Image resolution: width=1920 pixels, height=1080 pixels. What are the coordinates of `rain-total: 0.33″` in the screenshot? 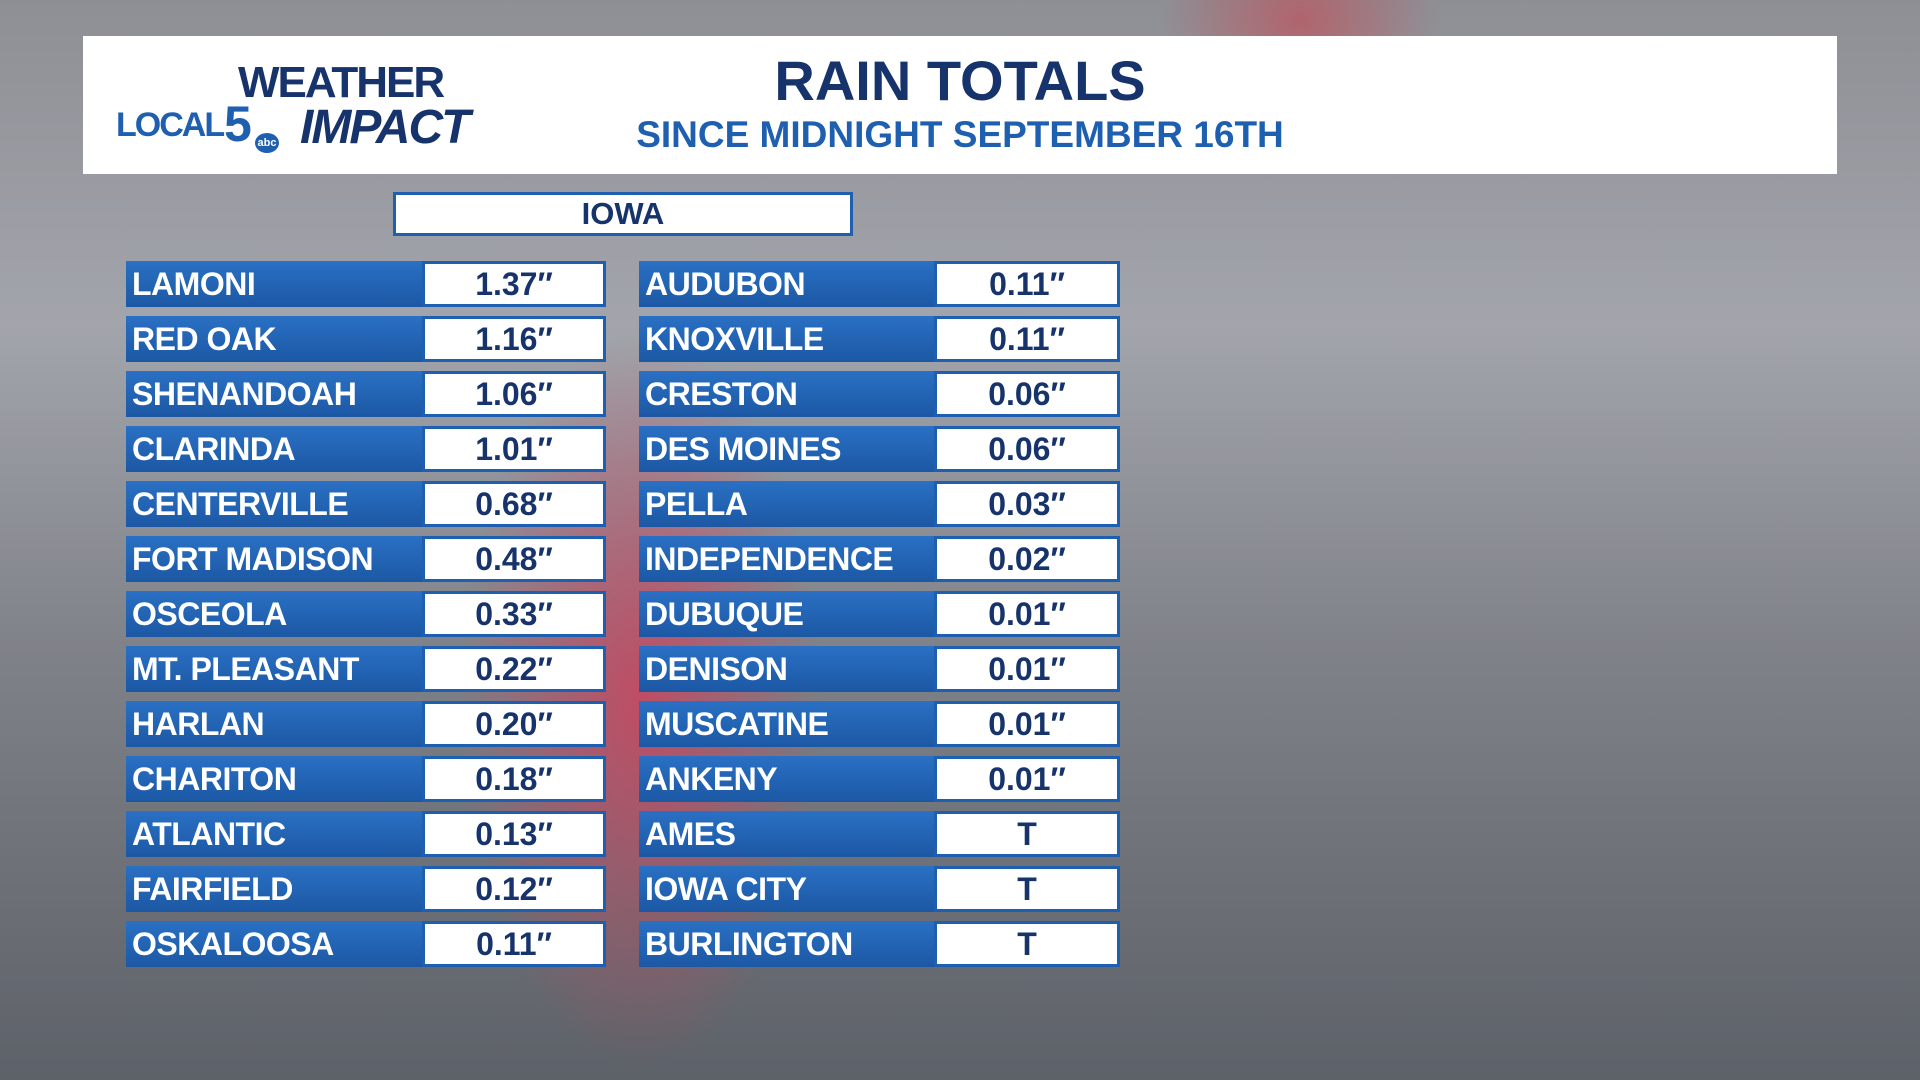 It's located at (514, 614).